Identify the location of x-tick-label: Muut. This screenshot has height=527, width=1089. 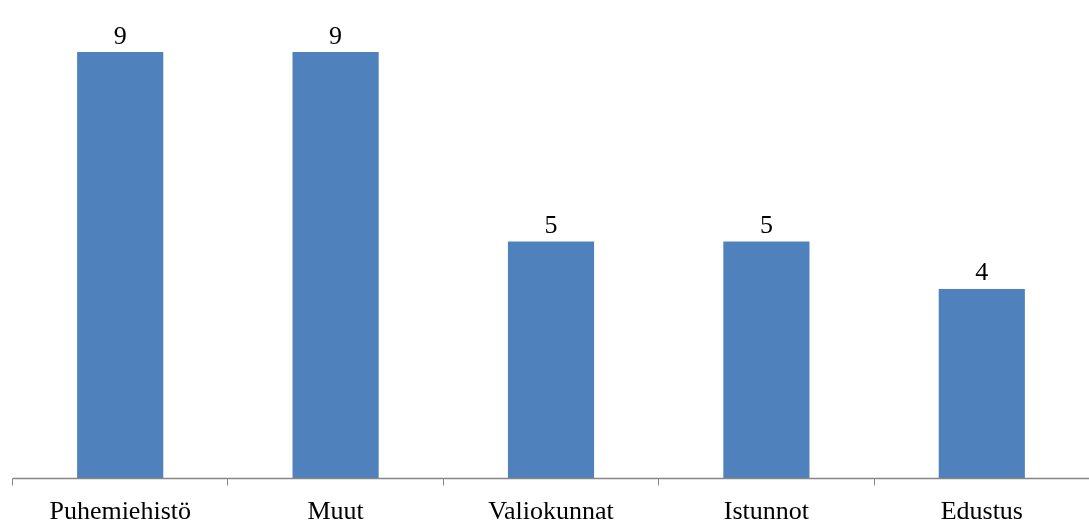
(336, 510).